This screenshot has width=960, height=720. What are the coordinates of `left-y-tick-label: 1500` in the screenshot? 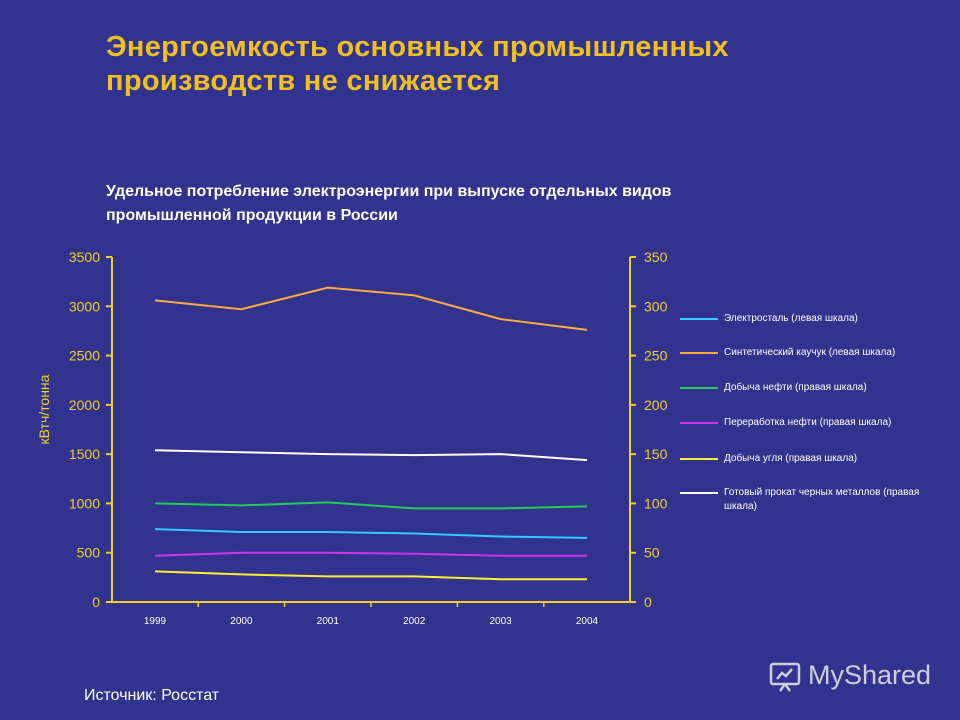 It's located at (84, 454).